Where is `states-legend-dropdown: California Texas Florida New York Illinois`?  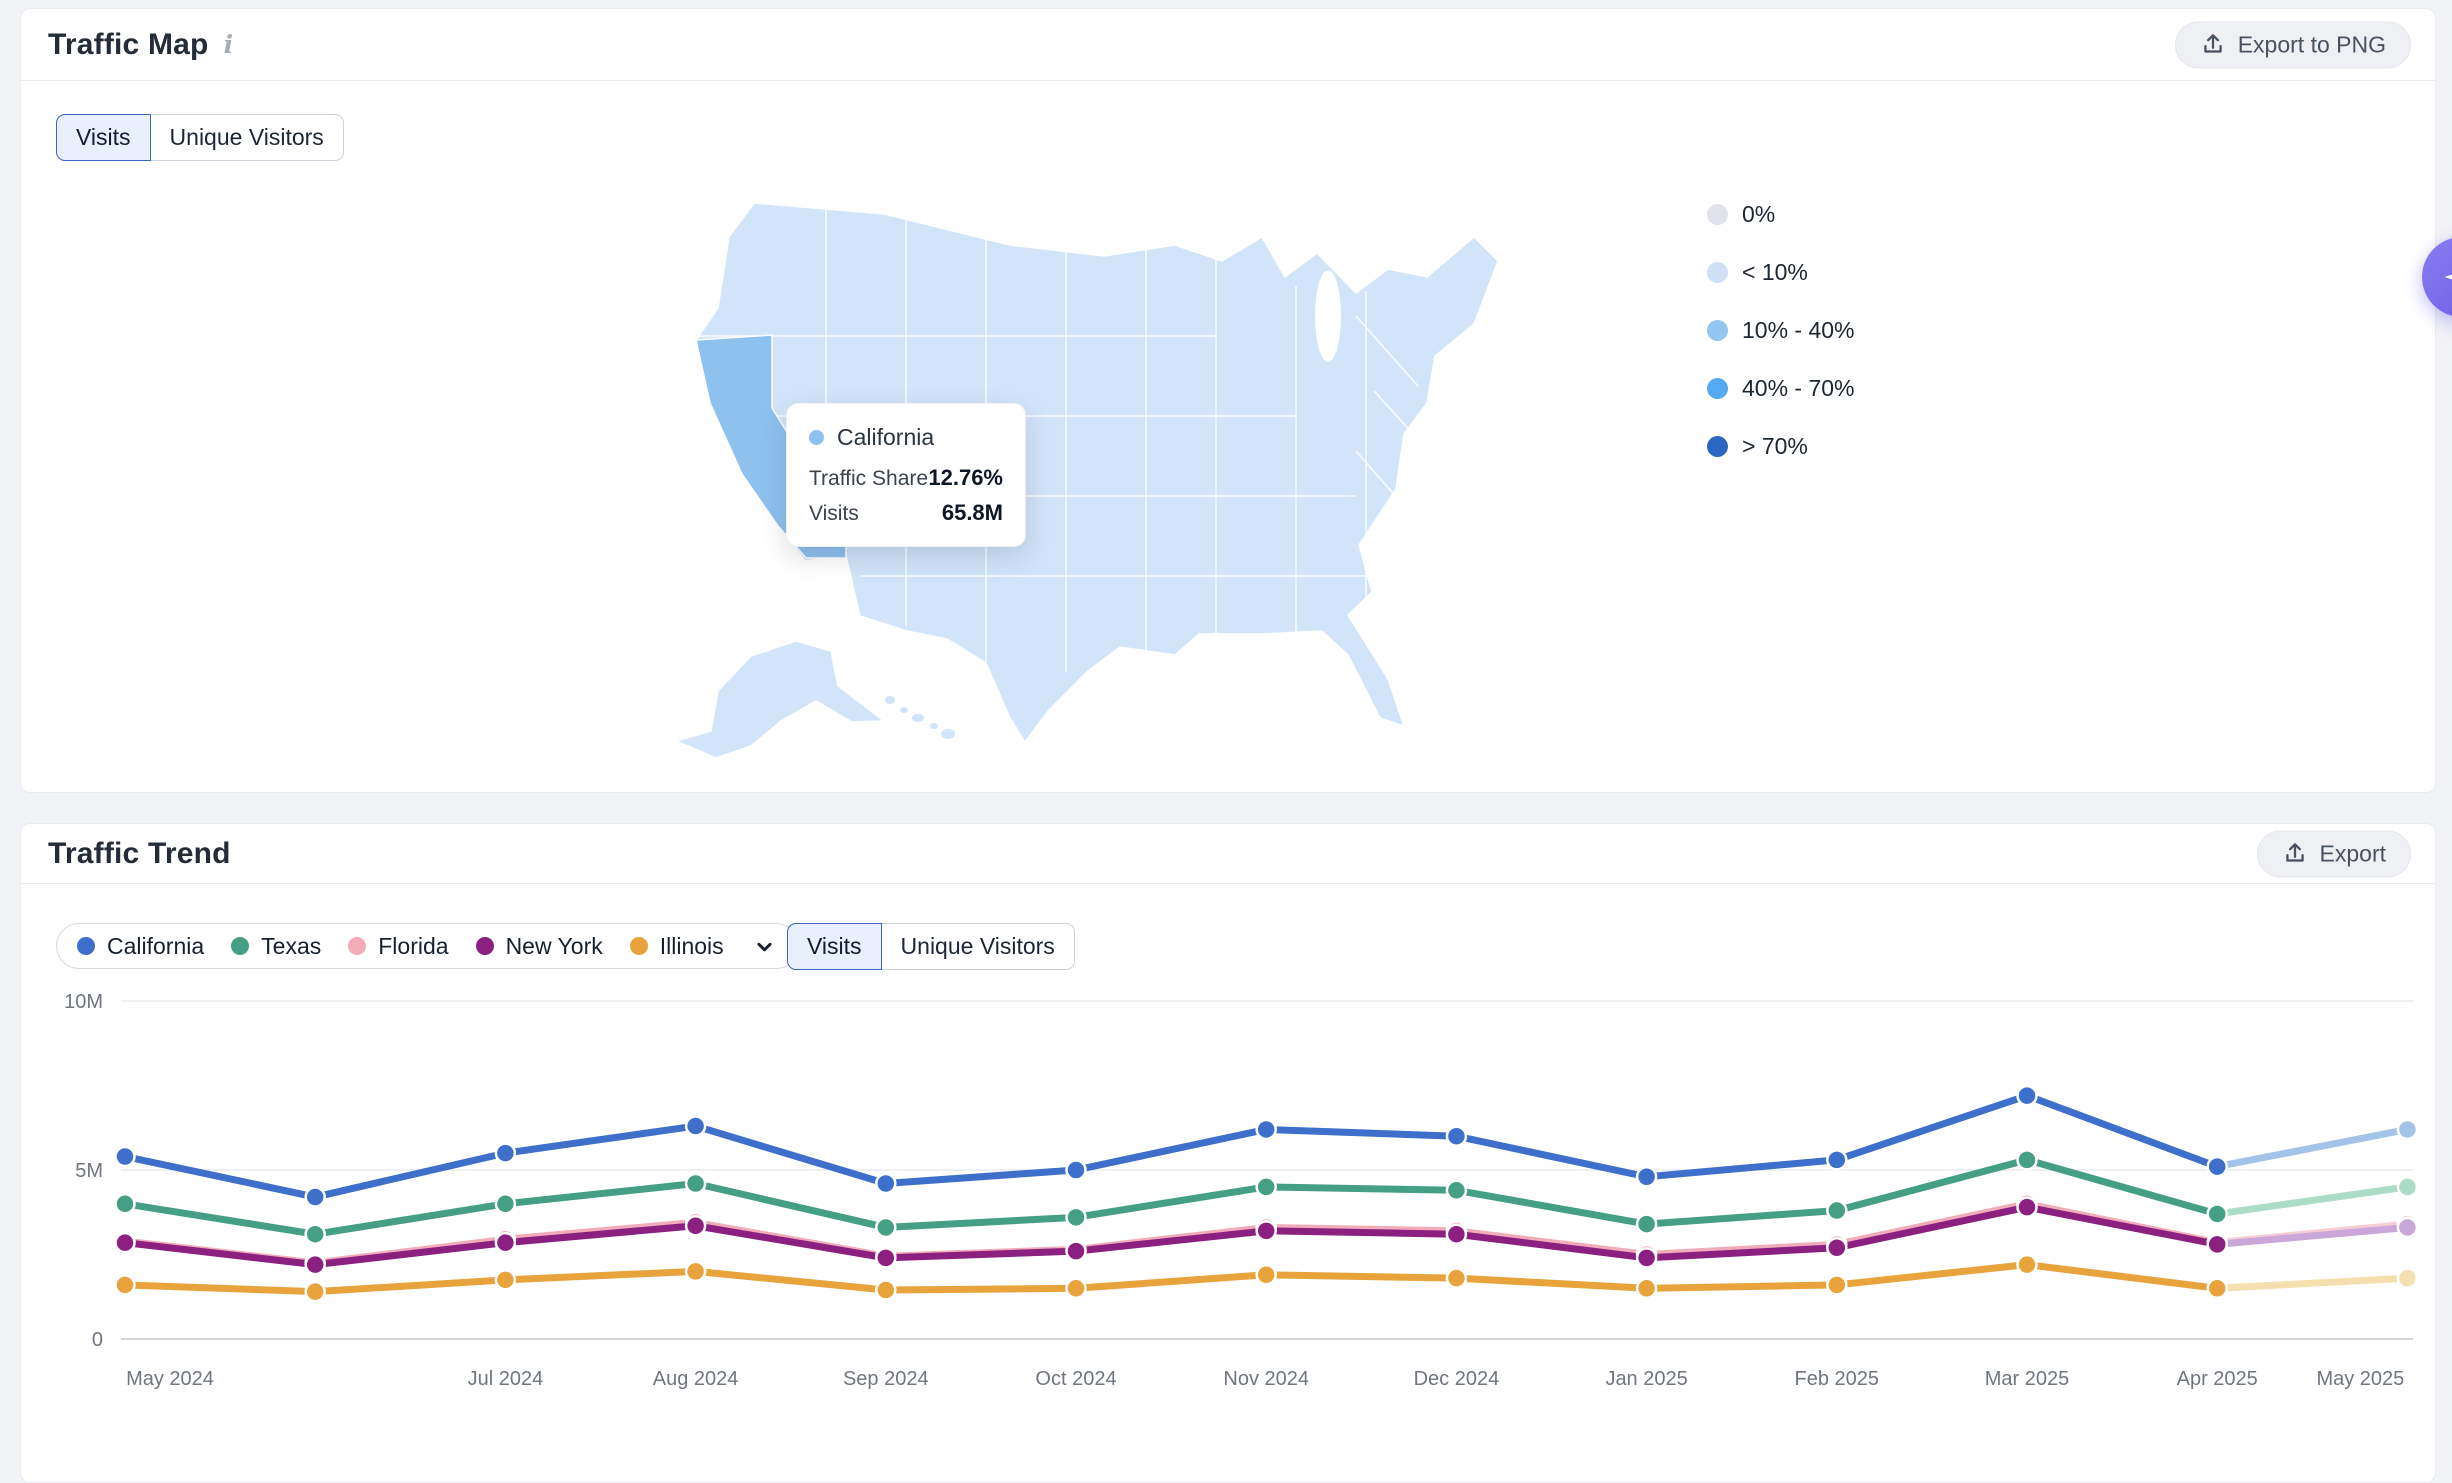 states-legend-dropdown: California Texas Florida New York Illinois is located at coordinates (427, 946).